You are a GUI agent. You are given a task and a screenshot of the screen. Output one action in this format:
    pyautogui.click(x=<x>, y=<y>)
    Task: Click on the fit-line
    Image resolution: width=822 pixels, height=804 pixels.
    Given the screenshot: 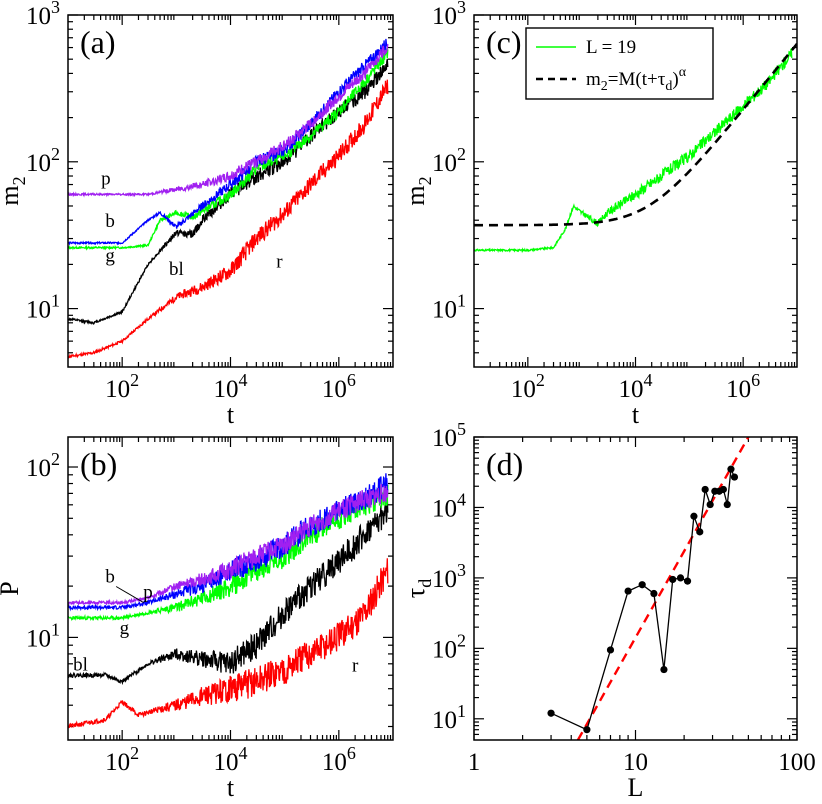 What is the action you would take?
    pyautogui.click(x=663, y=588)
    